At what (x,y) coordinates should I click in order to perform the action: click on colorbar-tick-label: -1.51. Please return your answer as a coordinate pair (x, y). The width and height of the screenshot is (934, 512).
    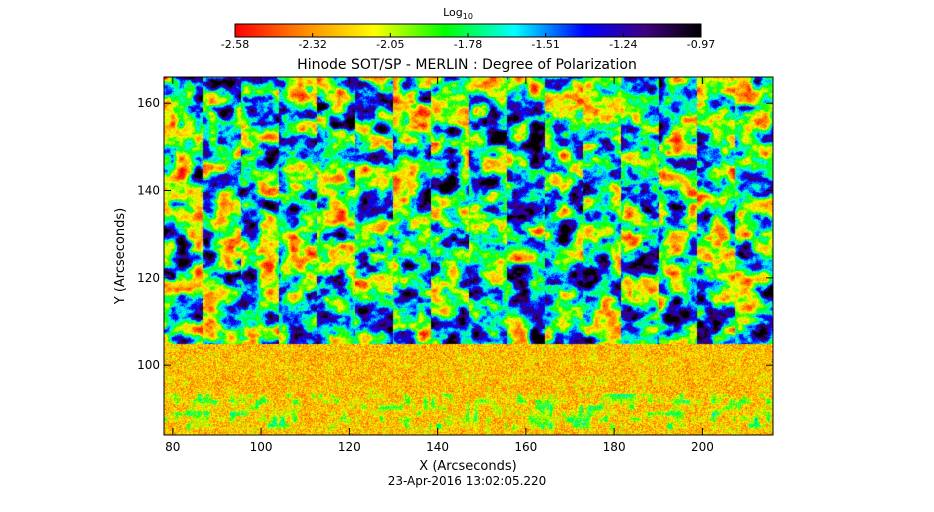
    Looking at the image, I should click on (545, 44).